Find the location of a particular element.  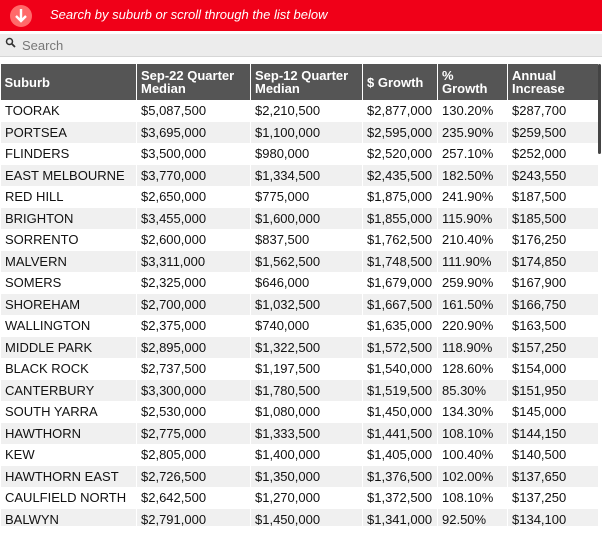

table-cell: $3,455,000 is located at coordinates (193, 218).